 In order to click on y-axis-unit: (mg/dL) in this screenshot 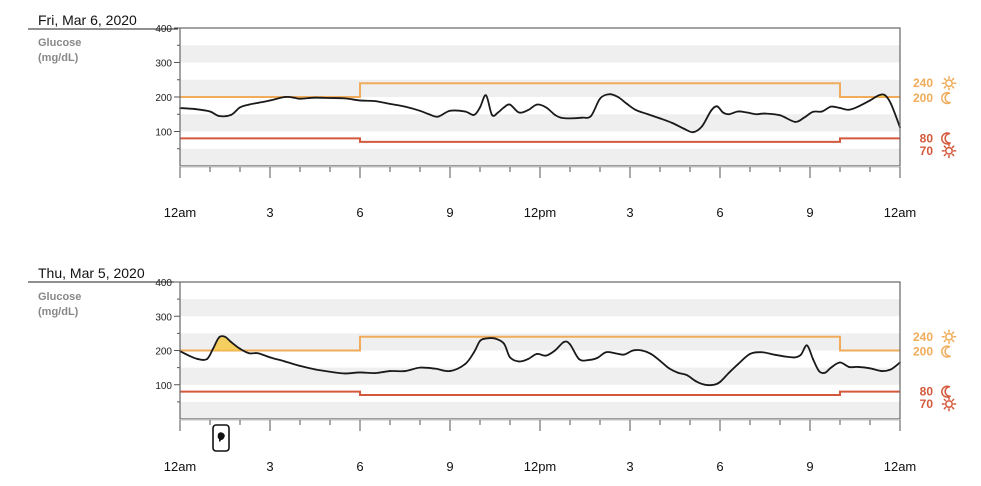, I will do `click(58, 58)`.